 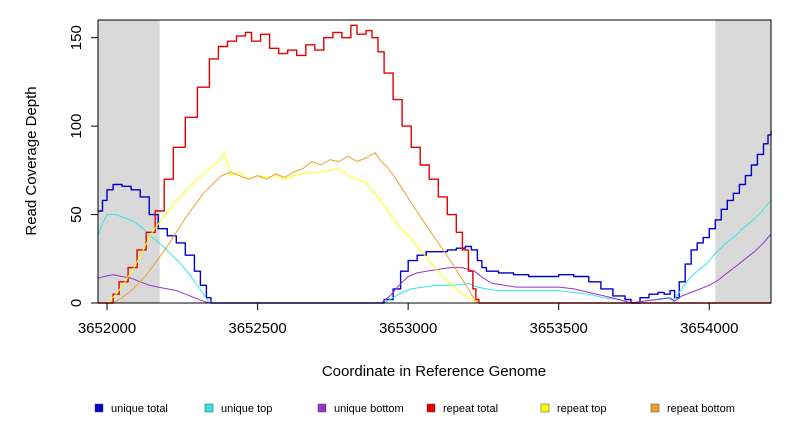 I want to click on y-axis-label: Read Coverage Depth, so click(x=31, y=160).